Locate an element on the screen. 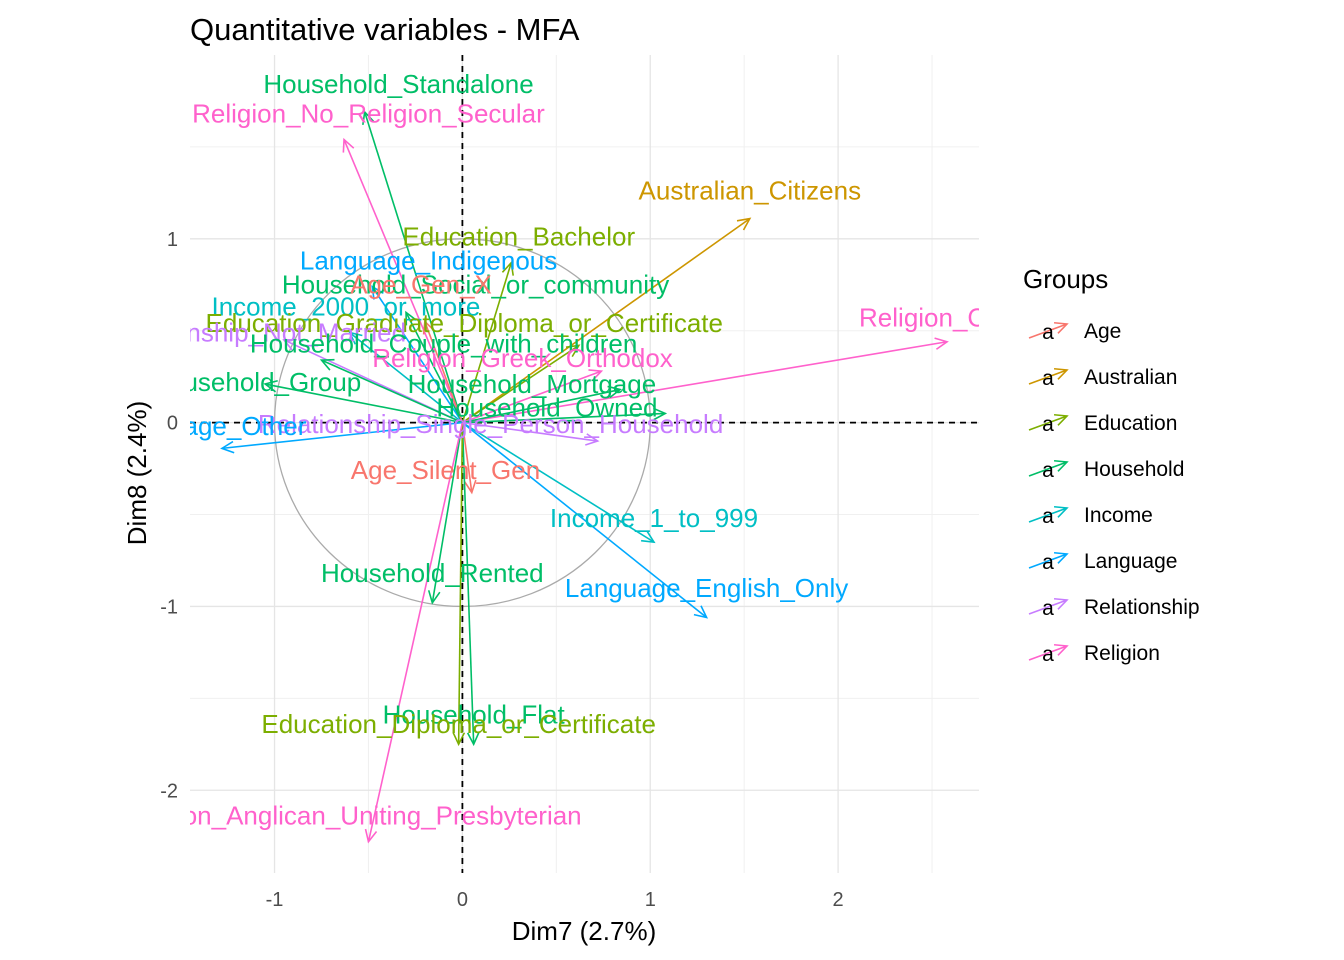  x-tick-label: -1 is located at coordinates (275, 900).